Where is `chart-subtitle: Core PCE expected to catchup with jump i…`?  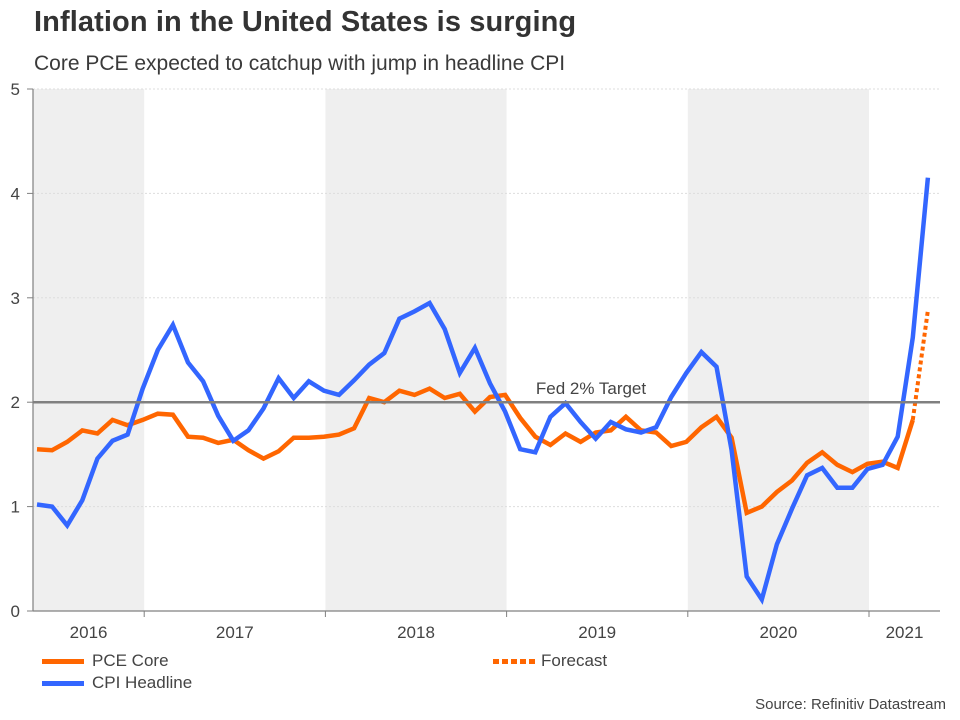
chart-subtitle: Core PCE expected to catchup with jump i… is located at coordinates (300, 63).